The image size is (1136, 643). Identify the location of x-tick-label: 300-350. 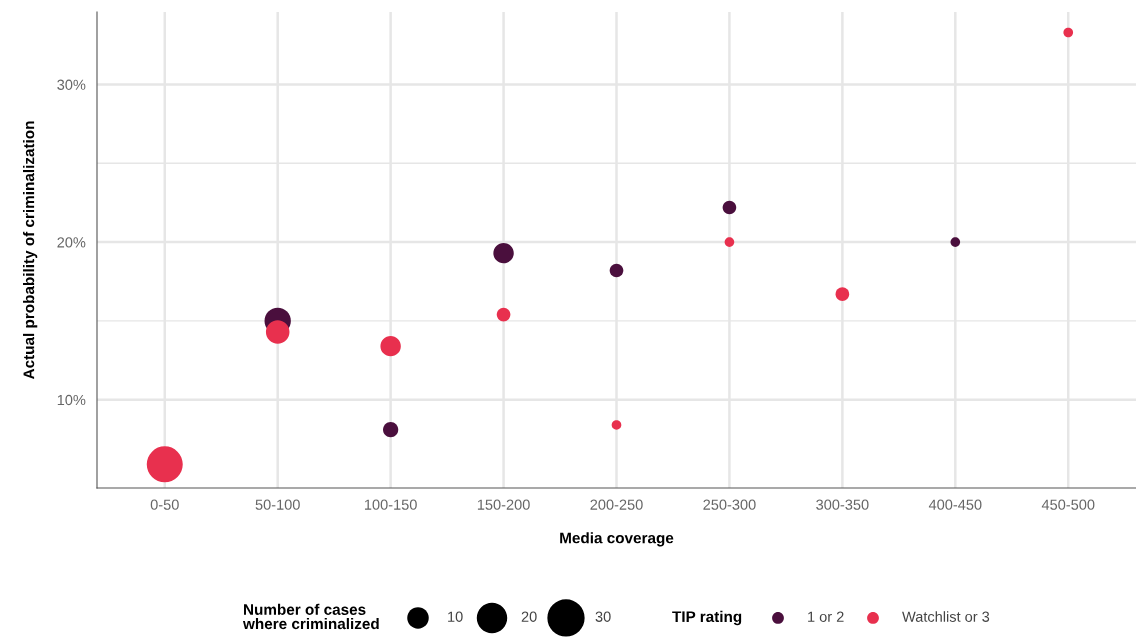
(842, 504).